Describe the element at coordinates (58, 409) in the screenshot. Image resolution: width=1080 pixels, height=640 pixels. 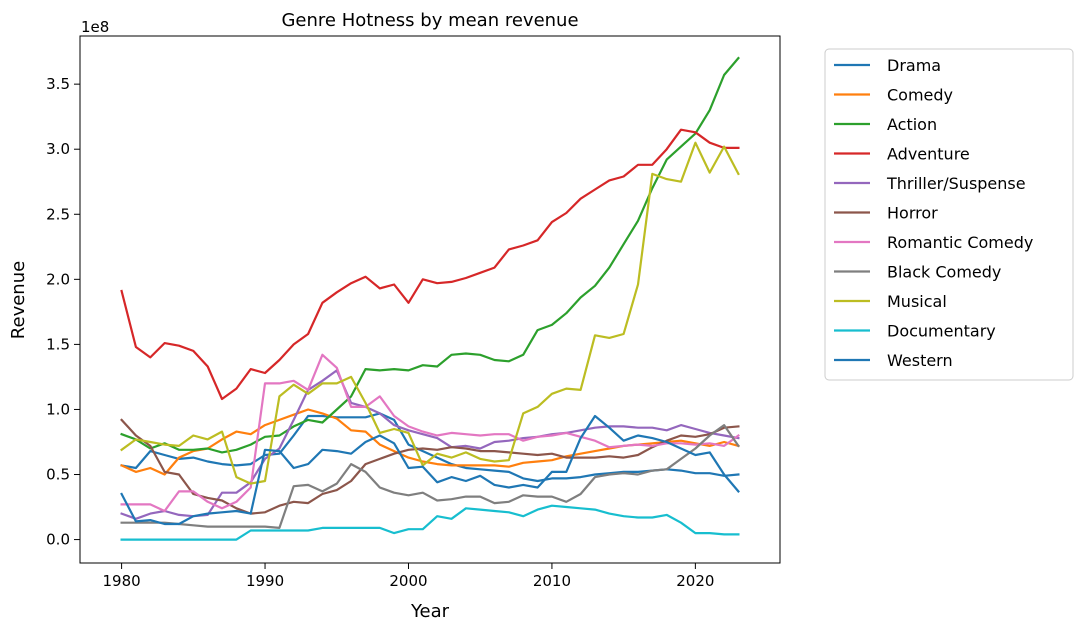
I see `y-tick-label: 1.0` at that location.